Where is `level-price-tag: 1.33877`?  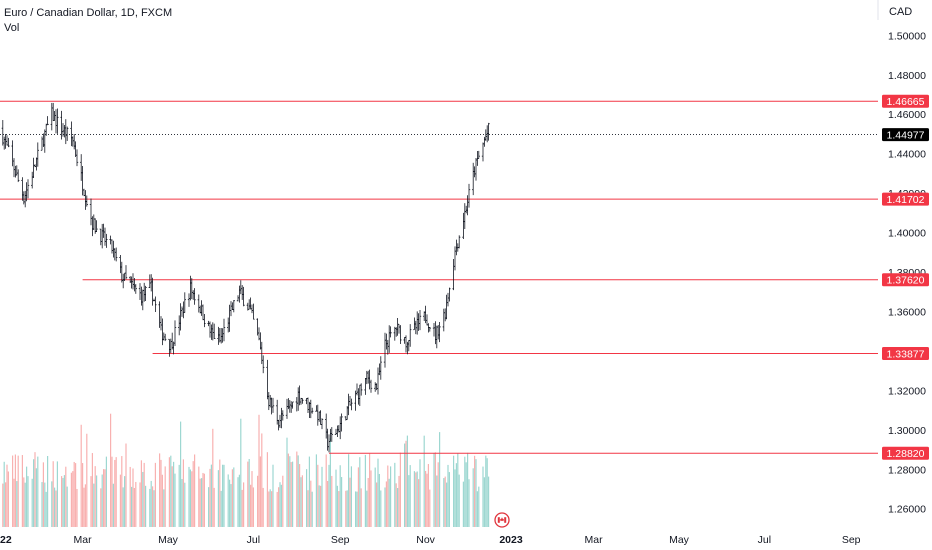
level-price-tag: 1.33877 is located at coordinates (905, 353).